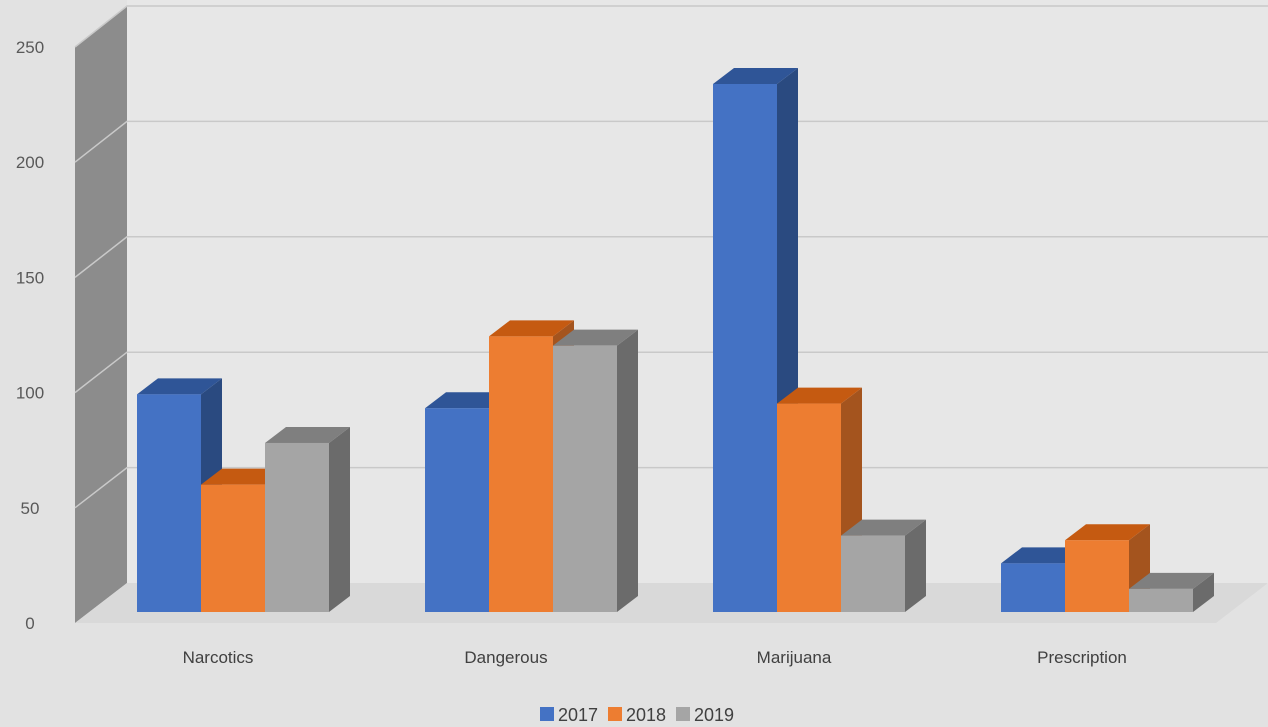  Describe the element at coordinates (30, 335) in the screenshot. I see `y-axis: 0 50 100 150 200 250` at that location.